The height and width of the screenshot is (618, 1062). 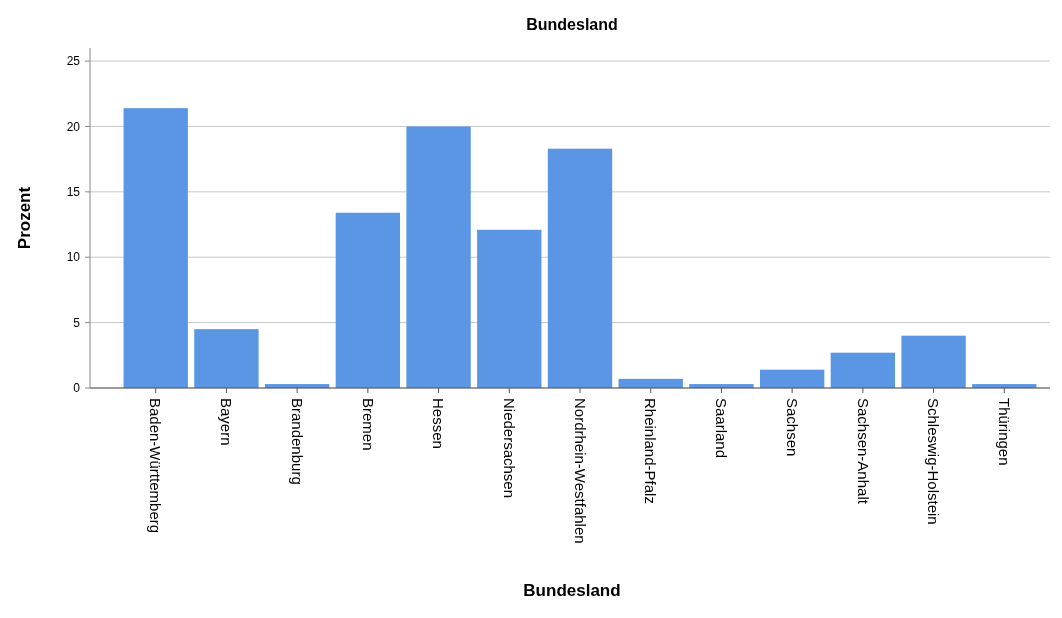 What do you see at coordinates (73, 257) in the screenshot?
I see `y-tick-label: 10` at bounding box center [73, 257].